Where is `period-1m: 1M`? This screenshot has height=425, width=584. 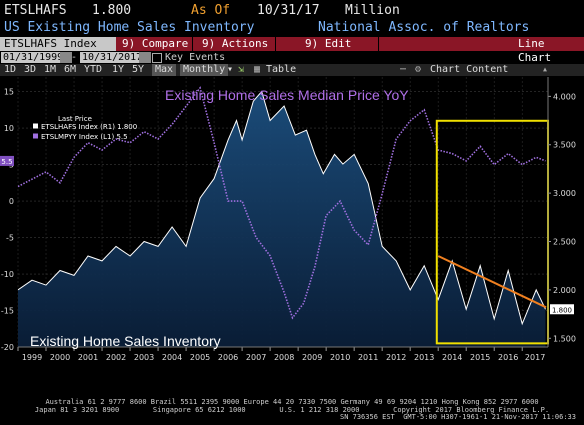
period-1m: 1M is located at coordinates (50, 69).